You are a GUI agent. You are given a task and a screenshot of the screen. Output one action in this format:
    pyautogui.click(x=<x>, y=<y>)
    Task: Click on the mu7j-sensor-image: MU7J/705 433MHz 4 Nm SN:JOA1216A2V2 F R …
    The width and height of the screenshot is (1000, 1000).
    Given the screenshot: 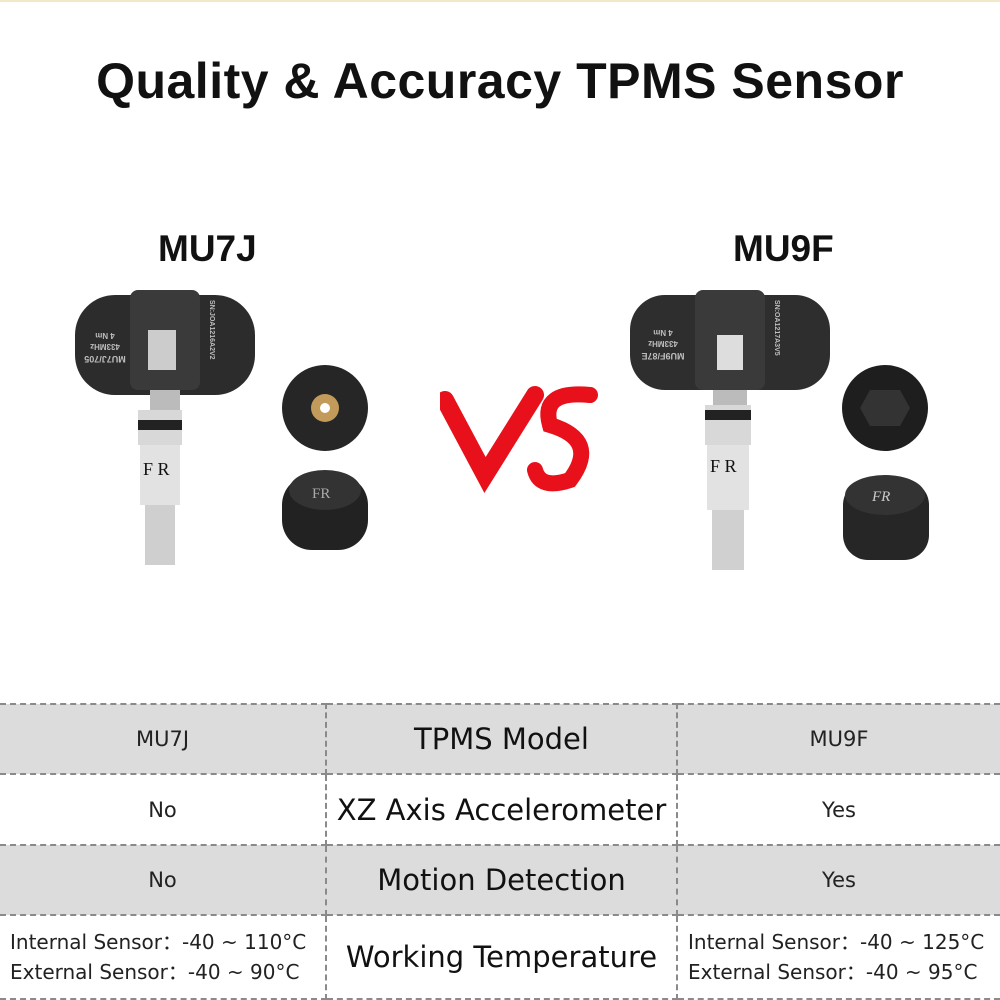 What is the action you would take?
    pyautogui.click(x=221, y=427)
    